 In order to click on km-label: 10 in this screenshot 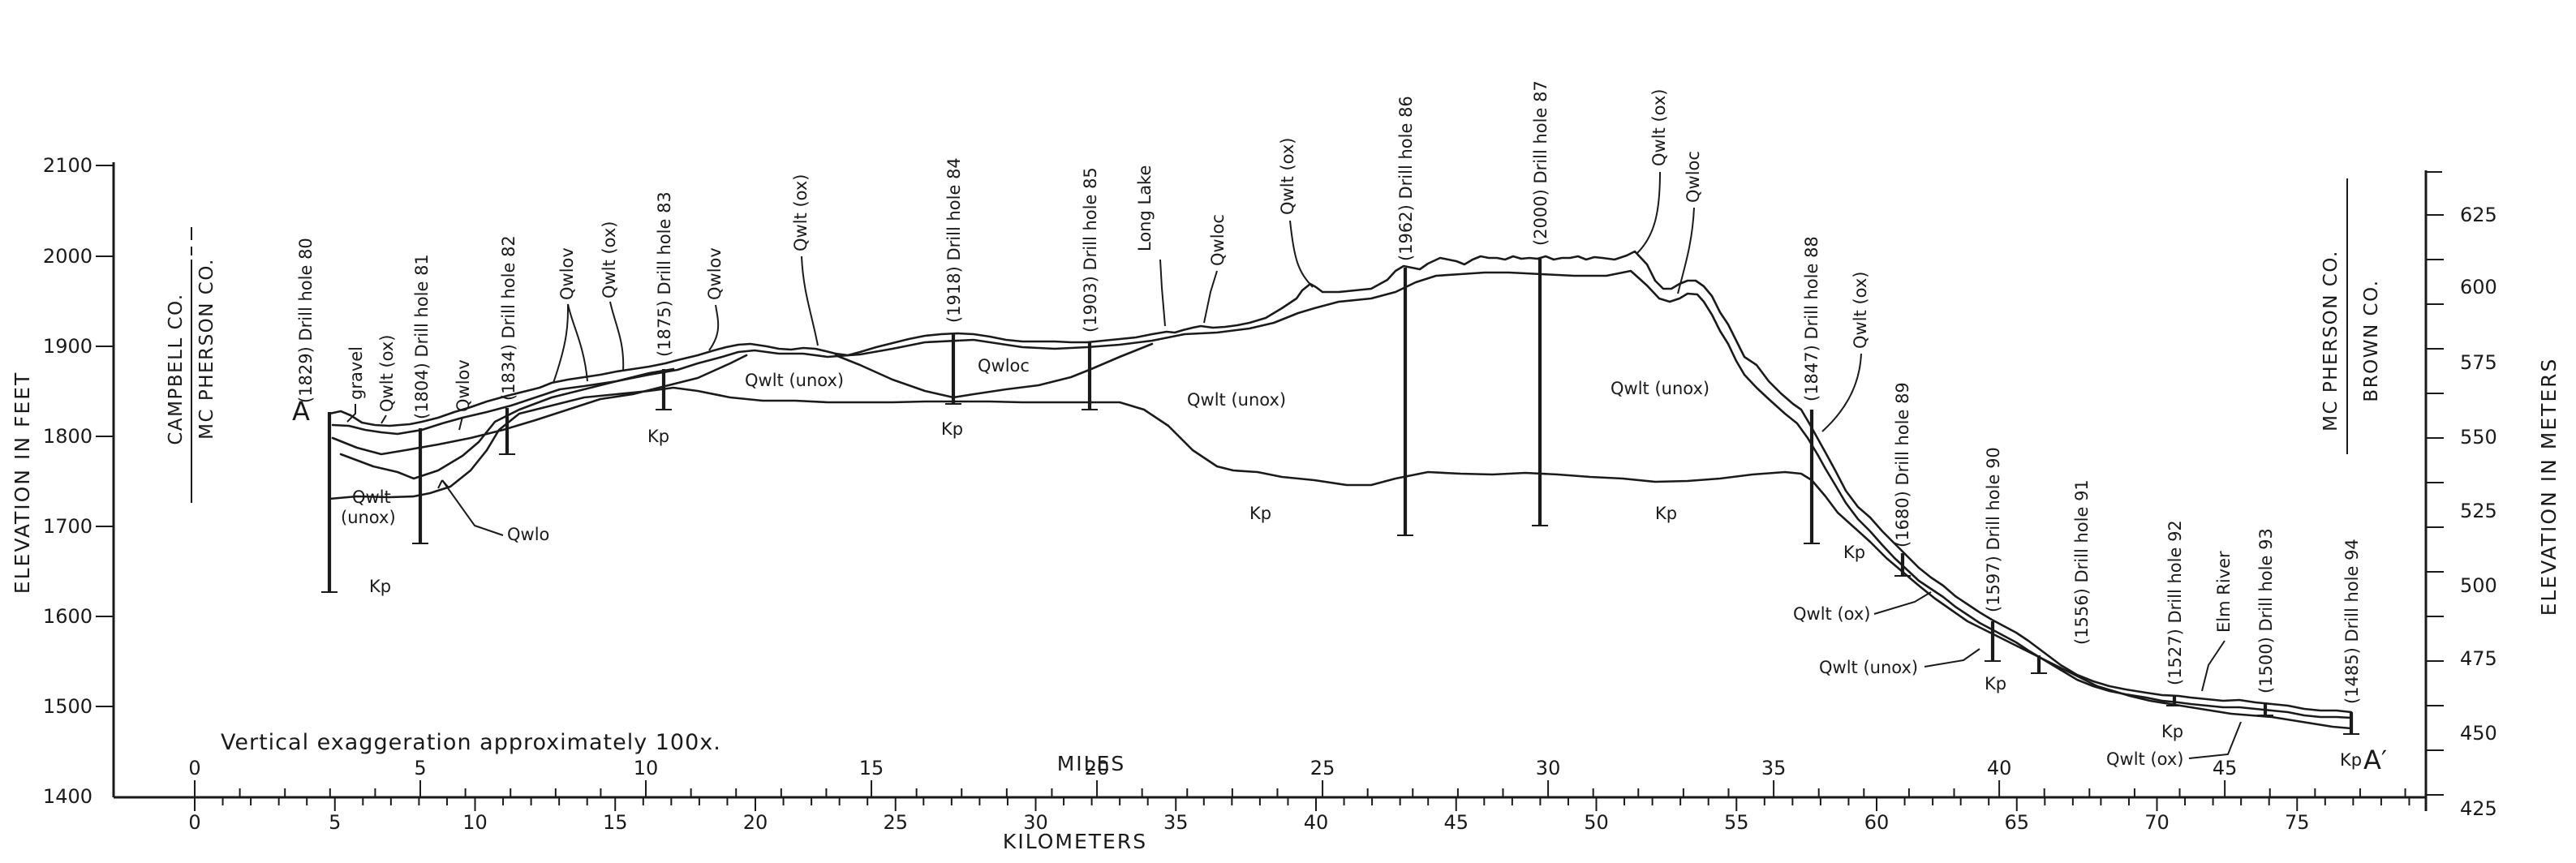, I will do `click(475, 822)`.